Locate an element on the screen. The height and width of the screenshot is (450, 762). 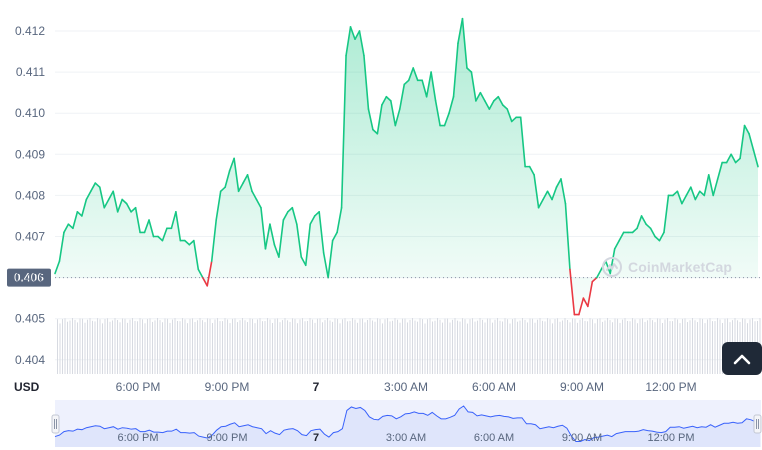
reference-price-label: 0.406 is located at coordinates (29, 278).